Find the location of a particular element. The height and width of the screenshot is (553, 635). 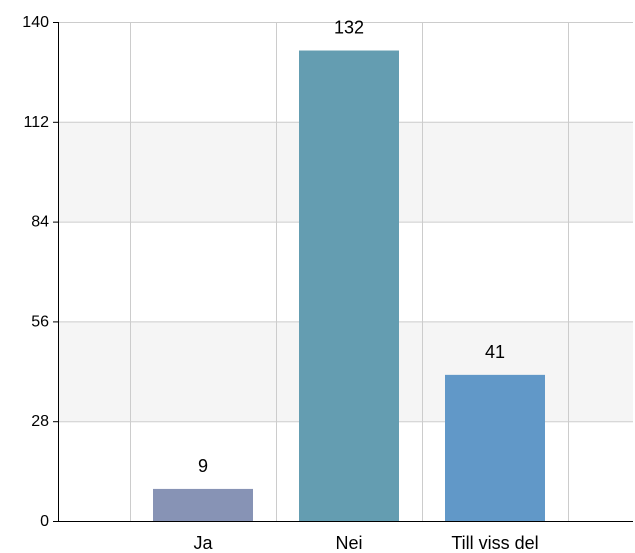

y-tick-label: 140 is located at coordinates (35, 22).